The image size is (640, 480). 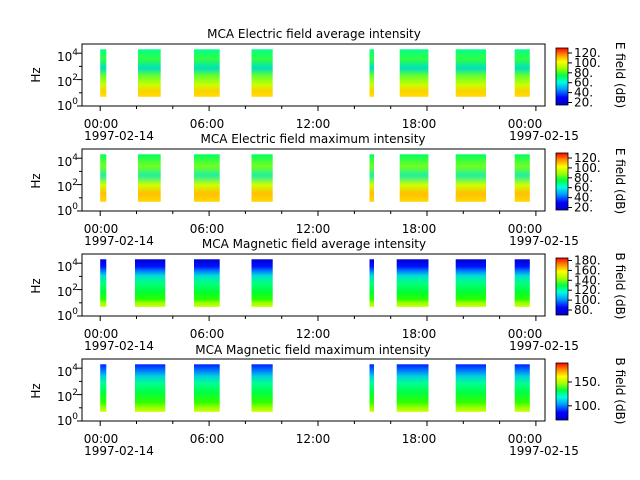 I want to click on panel-4-colorbar-tick-1: 150., so click(x=587, y=382).